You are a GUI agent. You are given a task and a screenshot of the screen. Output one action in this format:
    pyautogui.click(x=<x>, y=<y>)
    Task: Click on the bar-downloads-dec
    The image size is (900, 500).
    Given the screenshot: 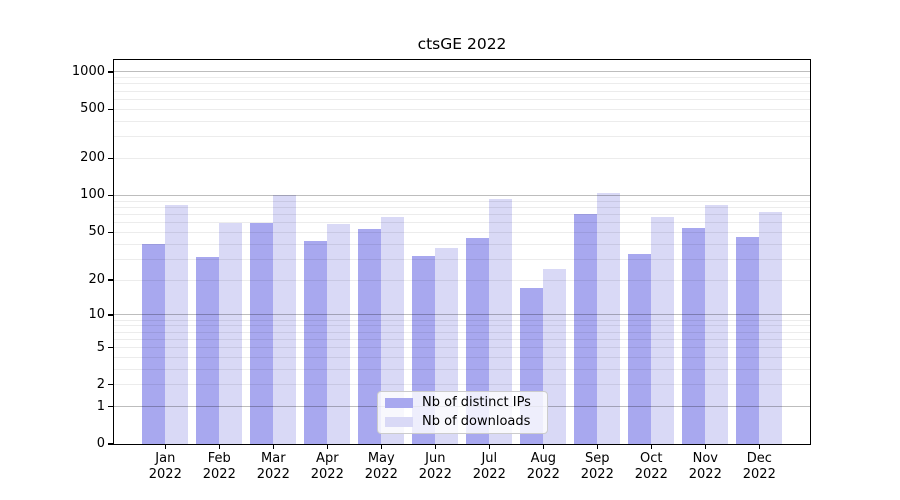 What is the action you would take?
    pyautogui.click(x=771, y=327)
    